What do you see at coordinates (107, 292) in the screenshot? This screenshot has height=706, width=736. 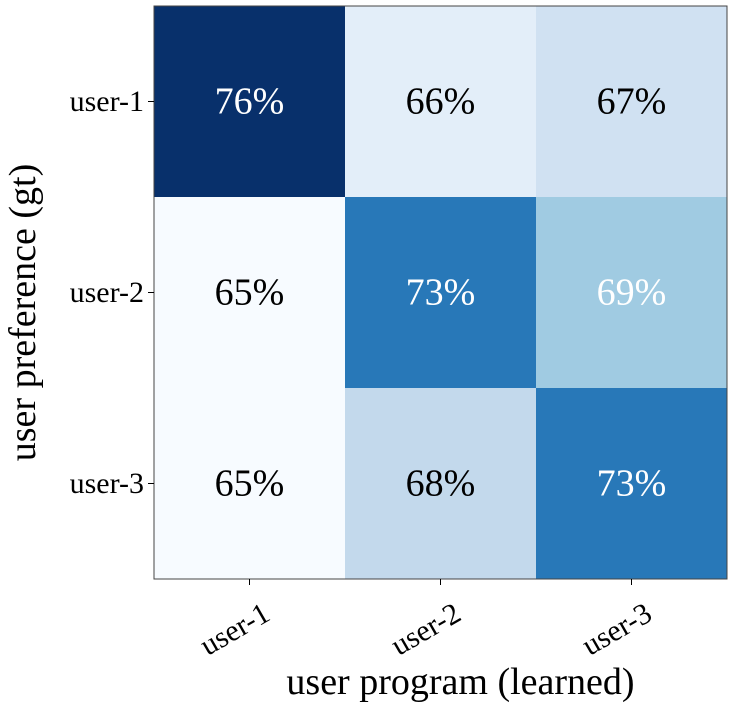 I see `y-tick-label: user-2` at bounding box center [107, 292].